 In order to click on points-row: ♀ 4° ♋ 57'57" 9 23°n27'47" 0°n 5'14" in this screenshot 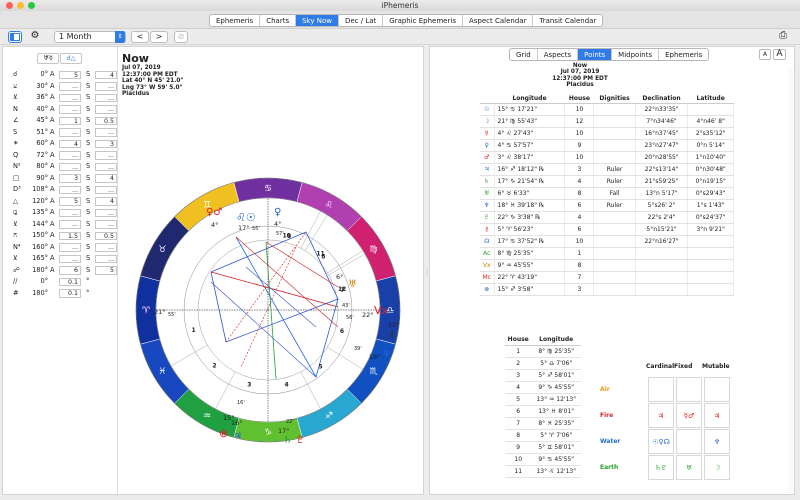, I will do `click(607, 145)`.